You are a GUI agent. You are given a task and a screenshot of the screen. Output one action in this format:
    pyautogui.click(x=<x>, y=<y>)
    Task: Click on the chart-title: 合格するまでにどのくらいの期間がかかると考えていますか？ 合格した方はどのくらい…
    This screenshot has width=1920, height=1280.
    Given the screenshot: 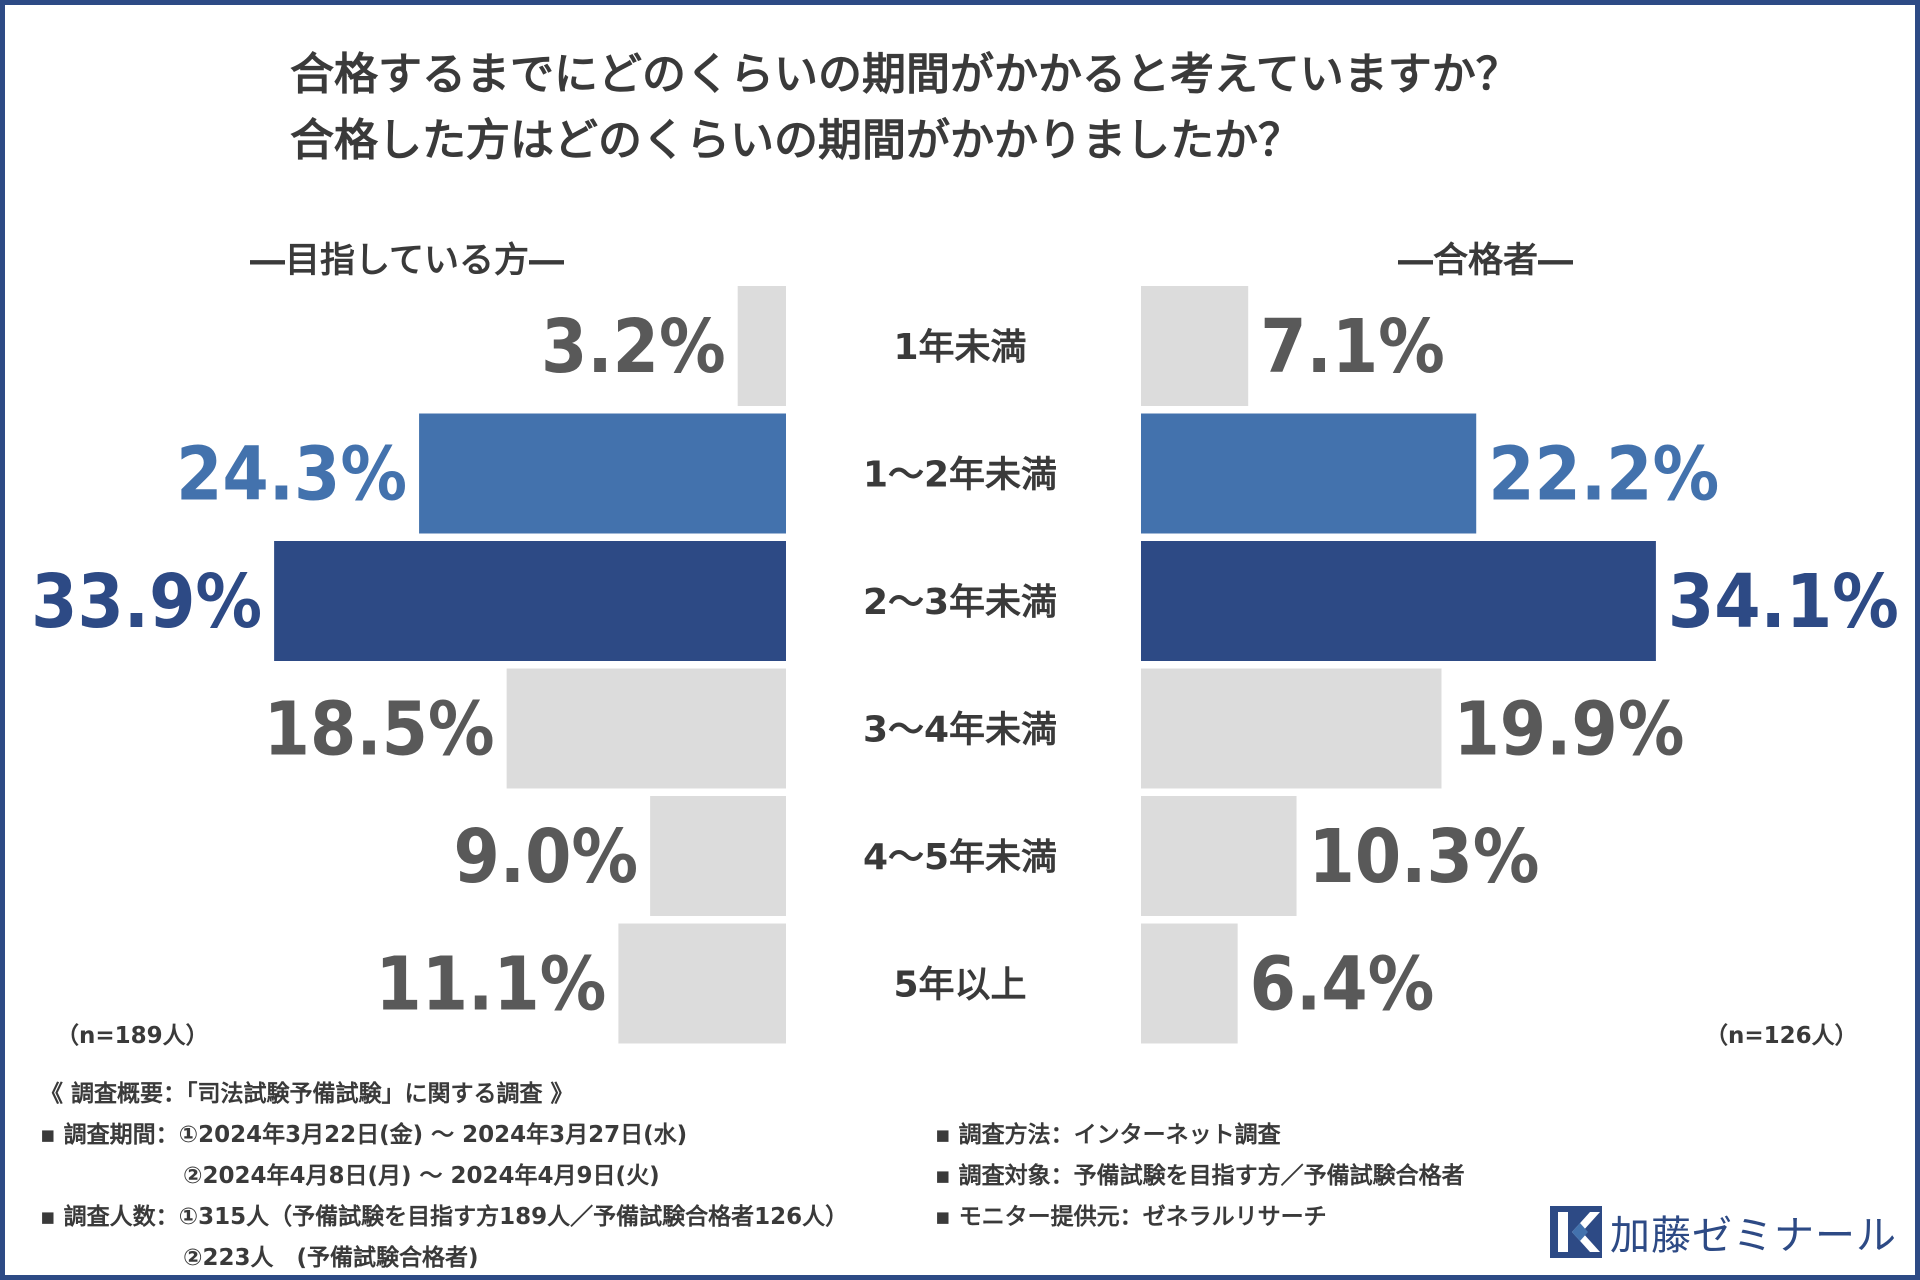 What is the action you would take?
    pyautogui.click(x=1040, y=108)
    